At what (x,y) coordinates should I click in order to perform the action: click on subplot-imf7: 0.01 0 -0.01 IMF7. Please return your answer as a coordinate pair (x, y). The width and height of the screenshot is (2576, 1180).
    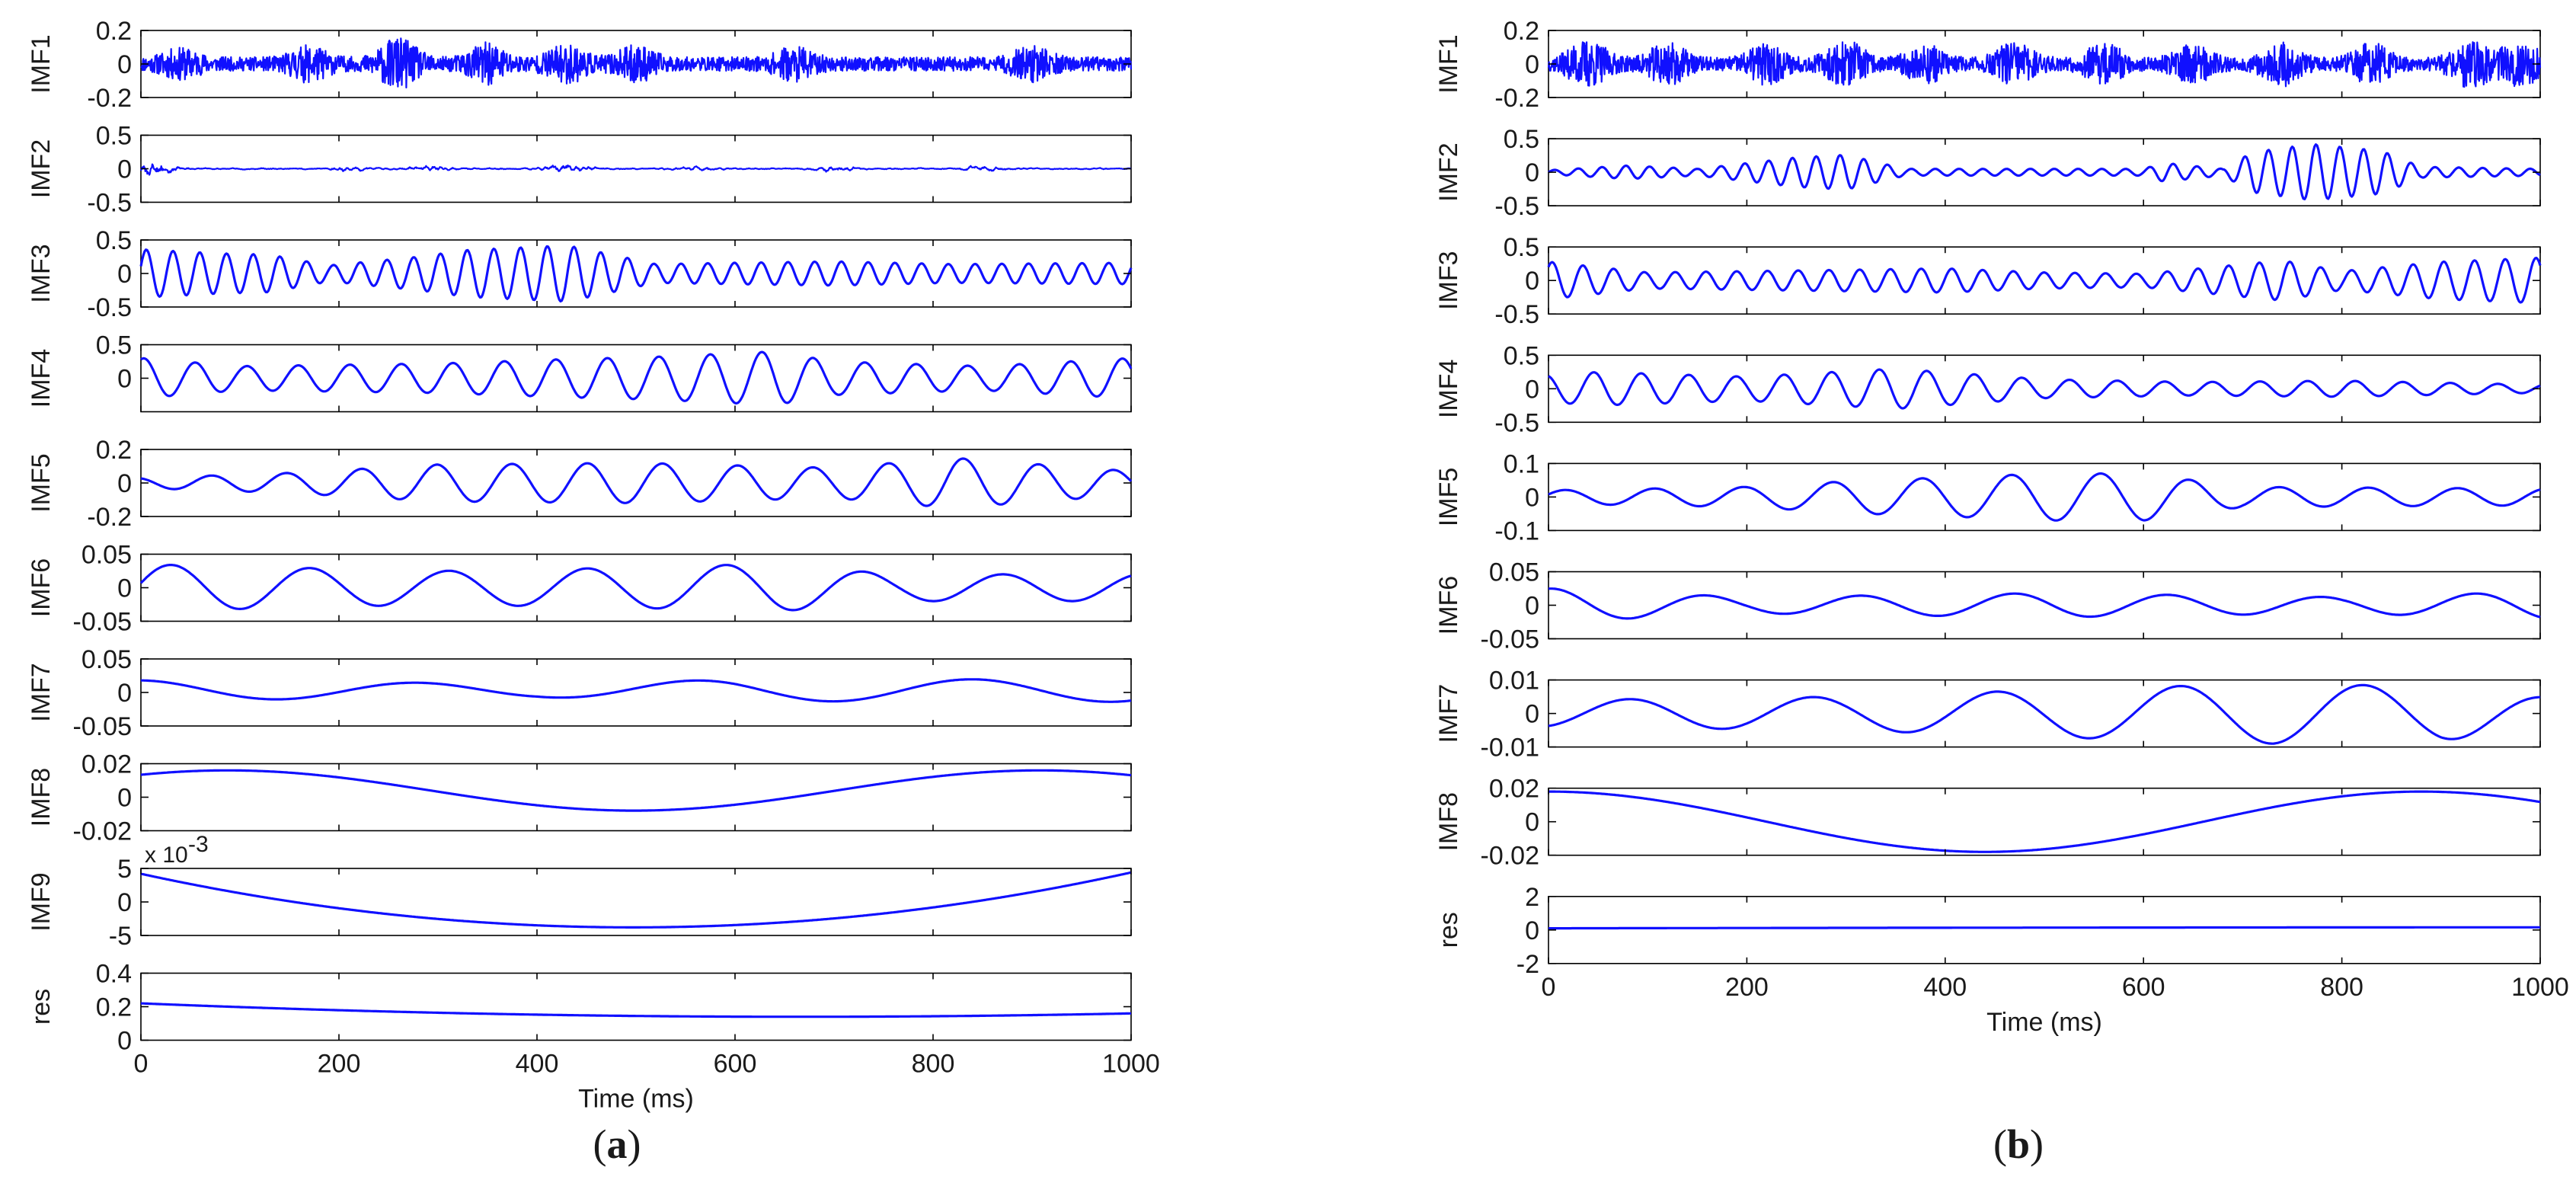
    Looking at the image, I should click on (1988, 715).